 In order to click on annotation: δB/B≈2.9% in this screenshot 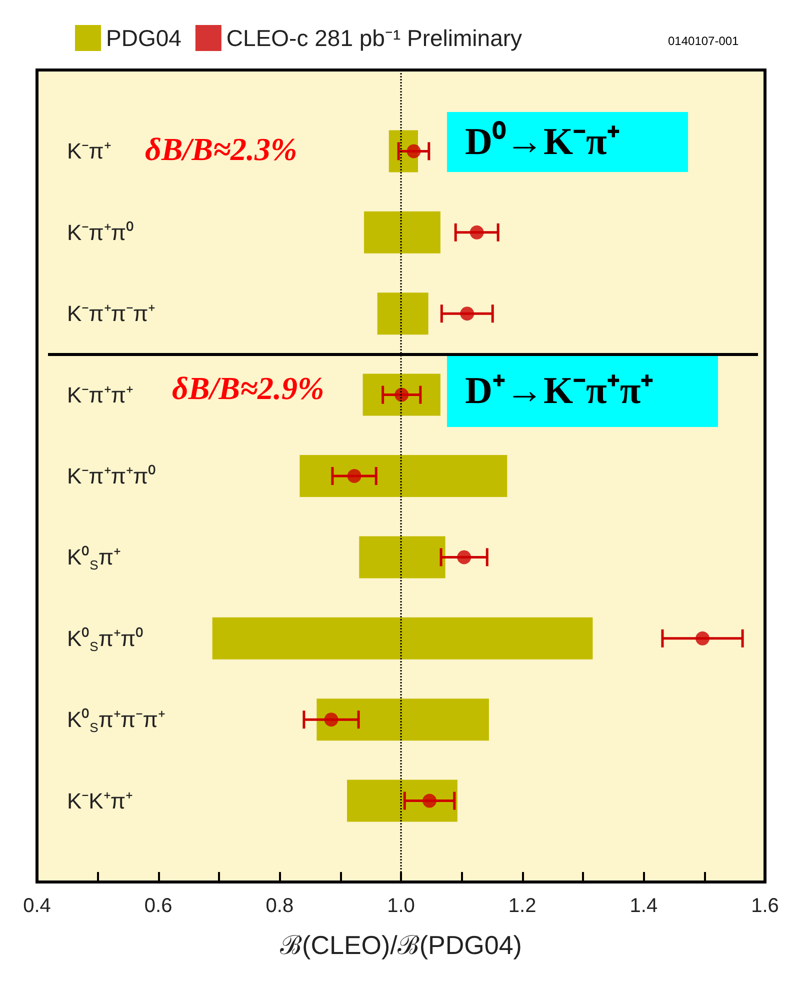, I will do `click(248, 388)`.